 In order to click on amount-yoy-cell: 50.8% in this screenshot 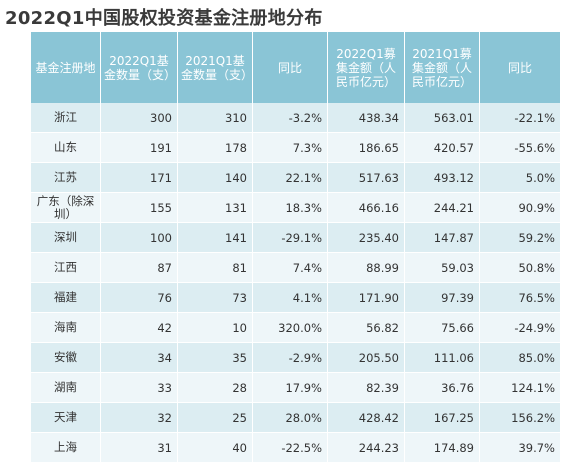, I will do `click(520, 268)`.